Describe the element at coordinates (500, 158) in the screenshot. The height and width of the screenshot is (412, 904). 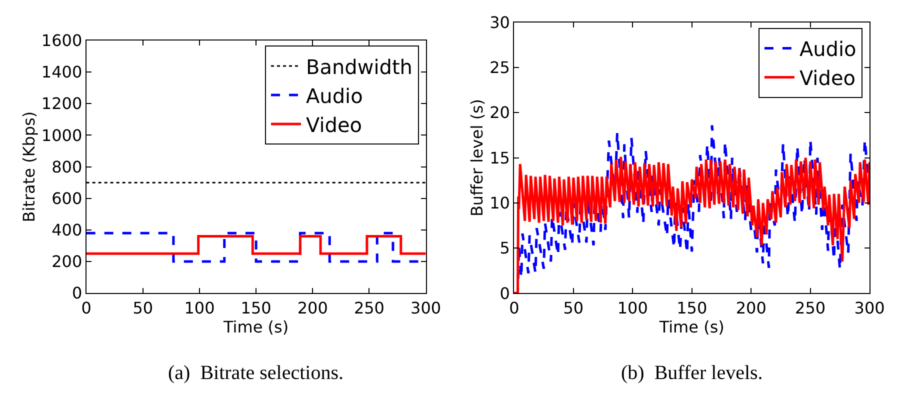
I see `y-tick-label: 15` at that location.